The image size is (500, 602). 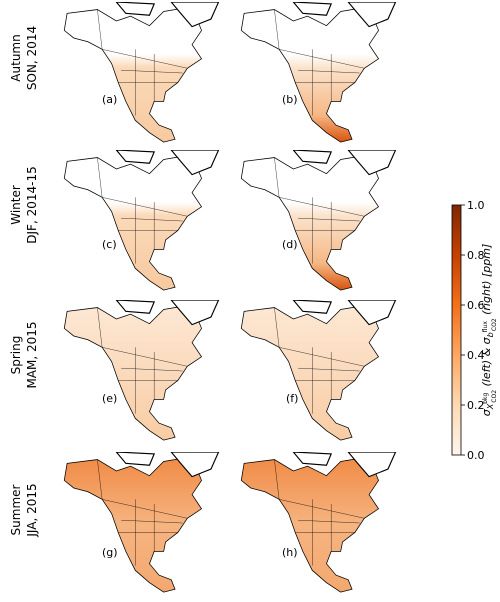 What do you see at coordinates (32, 204) in the screenshot?
I see `row-period: DJF, 2014-15` at bounding box center [32, 204].